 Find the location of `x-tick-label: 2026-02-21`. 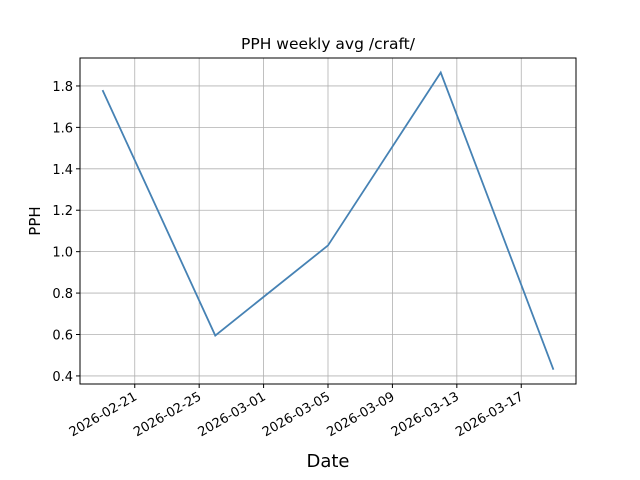

x-tick-label: 2026-02-21 is located at coordinates (103, 414).